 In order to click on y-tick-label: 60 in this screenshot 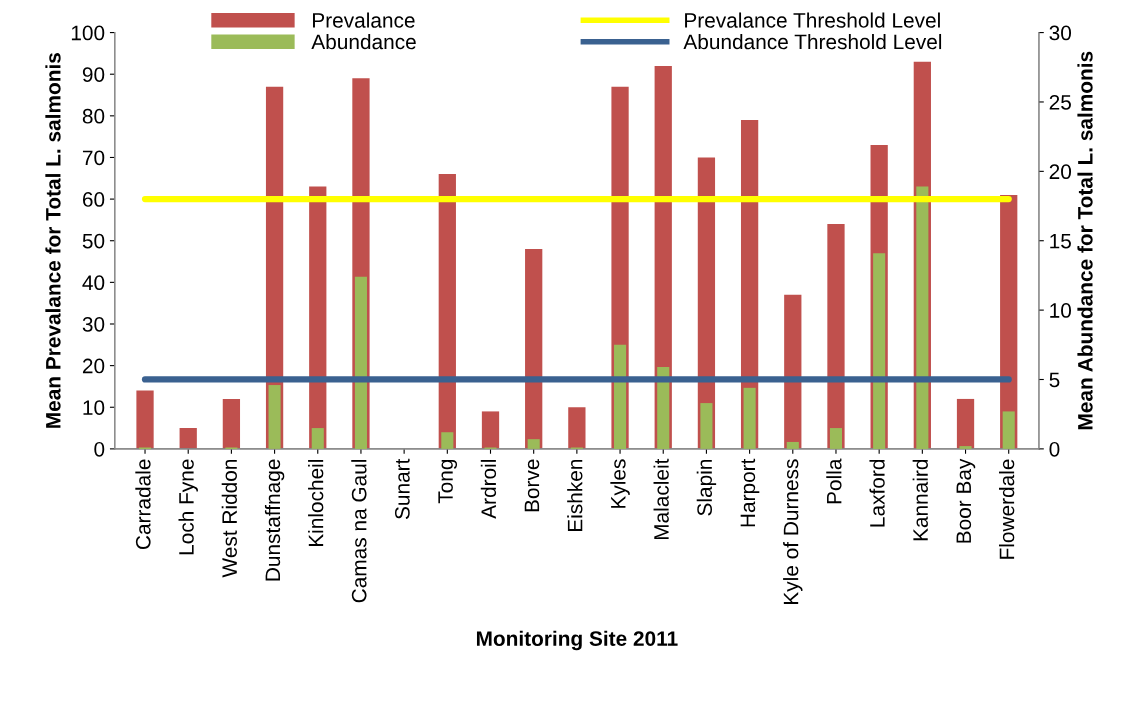, I will do `click(93, 199)`.